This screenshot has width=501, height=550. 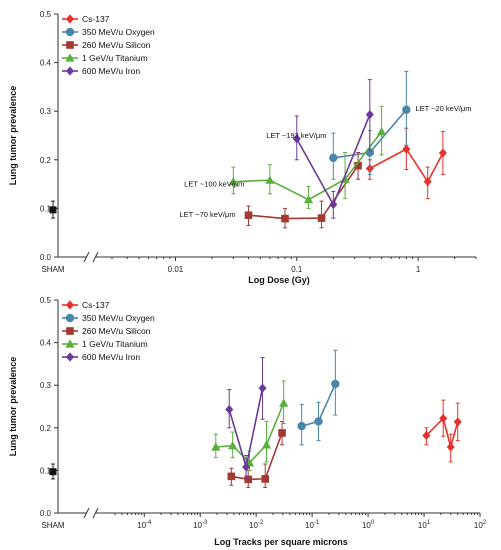 I want to click on x-tick-base: 0.01, so click(x=176, y=269).